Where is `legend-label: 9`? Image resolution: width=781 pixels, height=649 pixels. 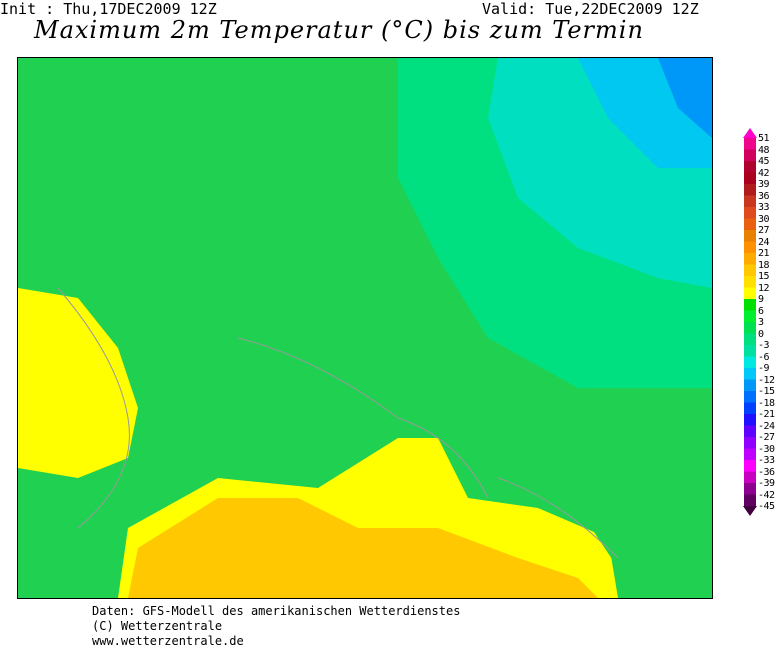
legend-label: 9 is located at coordinates (761, 299).